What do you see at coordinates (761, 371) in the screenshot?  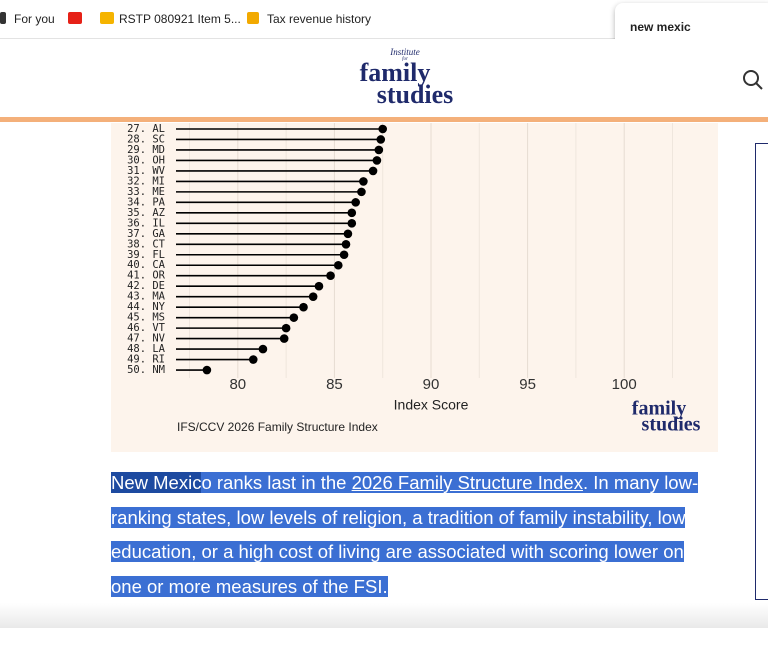 I see `sidebar-box` at bounding box center [761, 371].